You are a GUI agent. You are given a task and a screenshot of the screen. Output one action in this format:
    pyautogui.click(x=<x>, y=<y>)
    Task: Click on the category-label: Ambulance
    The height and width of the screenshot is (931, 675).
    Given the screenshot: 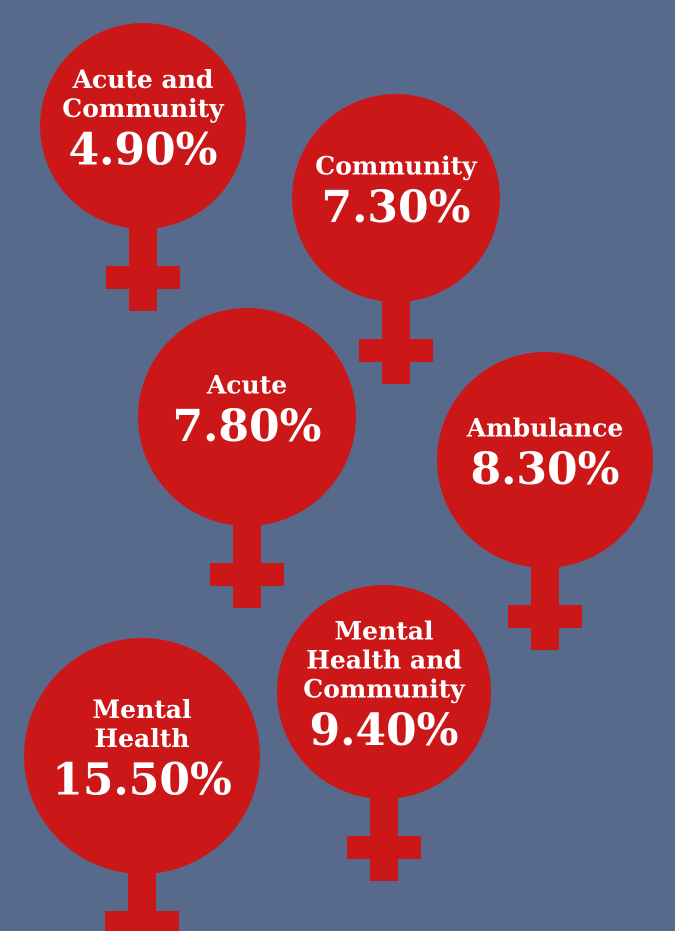 What is the action you would take?
    pyautogui.click(x=545, y=428)
    